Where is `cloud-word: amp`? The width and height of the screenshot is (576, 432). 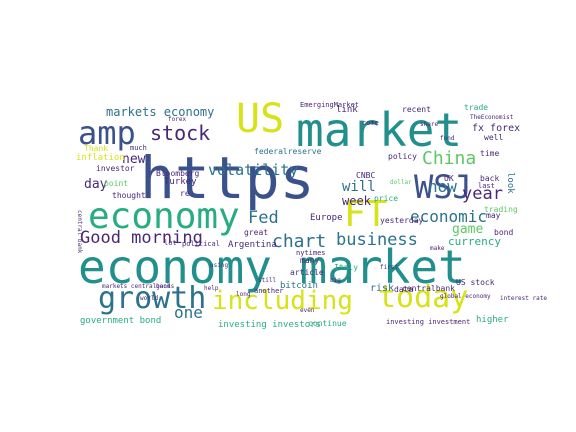 cloud-word: amp is located at coordinates (107, 133).